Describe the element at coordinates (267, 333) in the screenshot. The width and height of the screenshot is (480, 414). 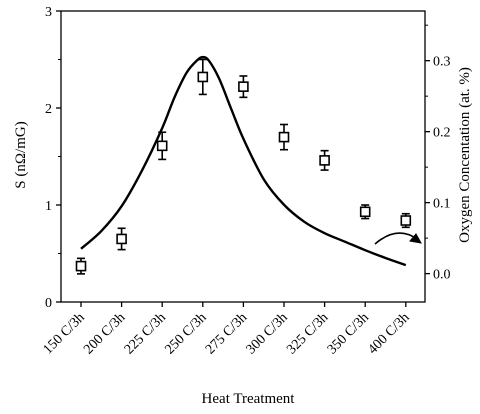
I see `x-tick-label: 300 C/3h` at that location.